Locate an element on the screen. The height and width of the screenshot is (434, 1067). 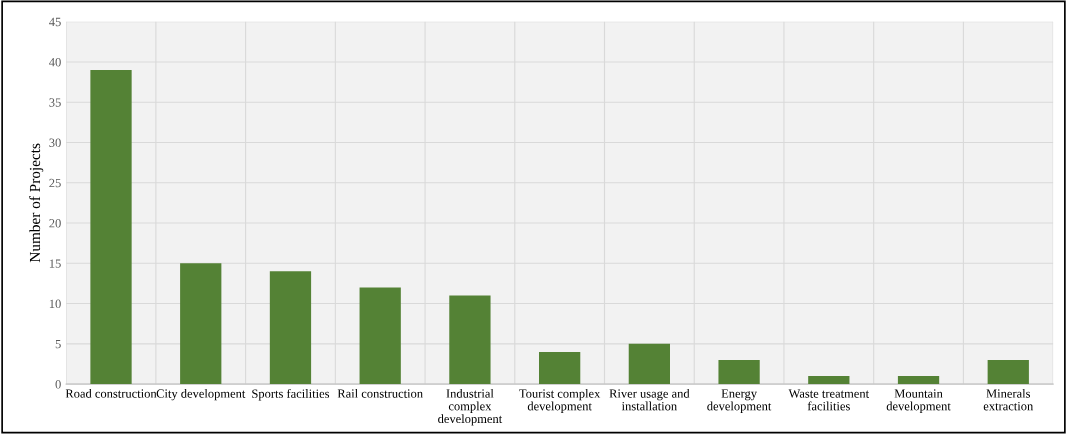
y-tick-label: 10 is located at coordinates (55, 304).